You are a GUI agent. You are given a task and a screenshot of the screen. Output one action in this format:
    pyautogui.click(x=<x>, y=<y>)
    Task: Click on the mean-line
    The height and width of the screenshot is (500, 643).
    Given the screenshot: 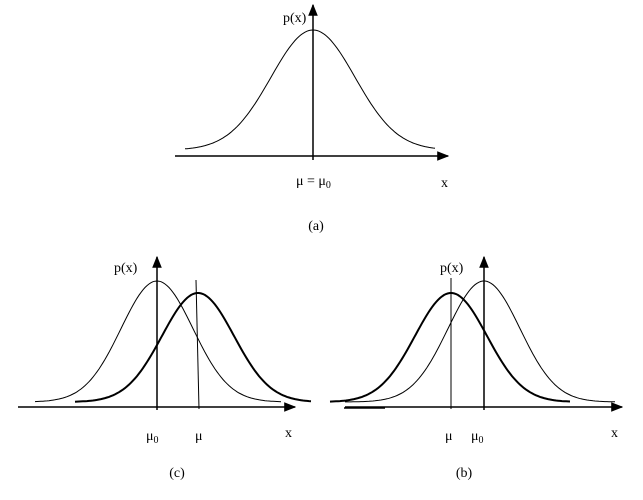 What is the action you would take?
    pyautogui.click(x=197, y=344)
    